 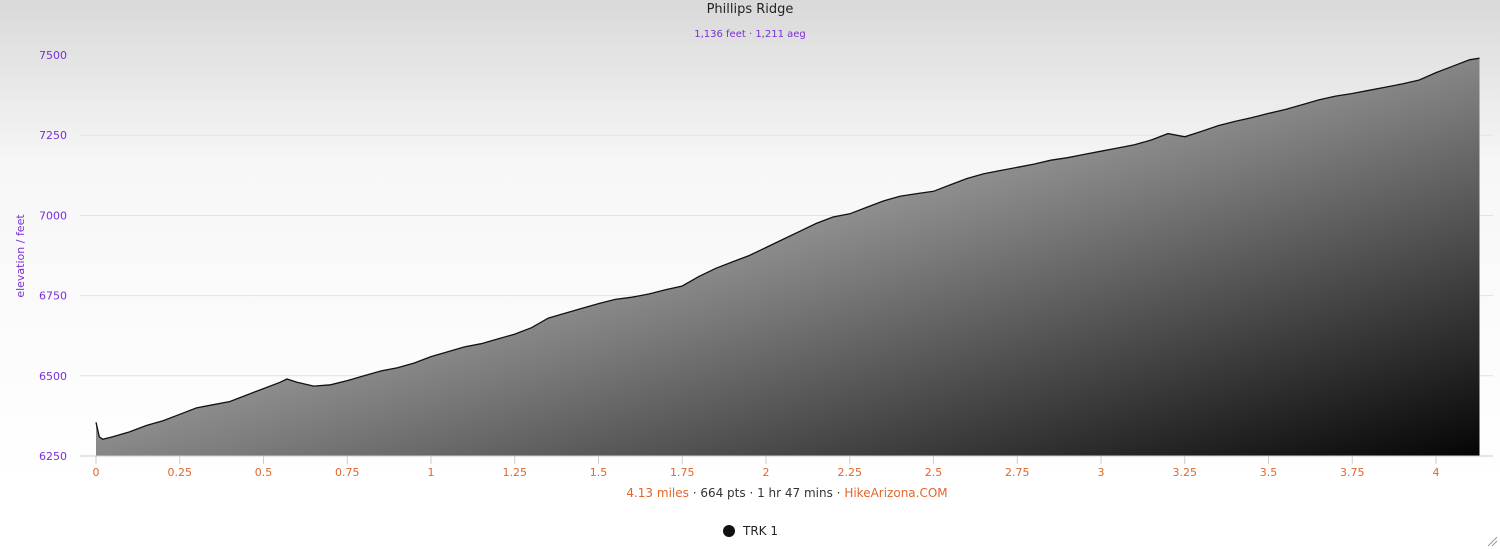 I want to click on x-tick-label: 1.75, so click(x=682, y=472).